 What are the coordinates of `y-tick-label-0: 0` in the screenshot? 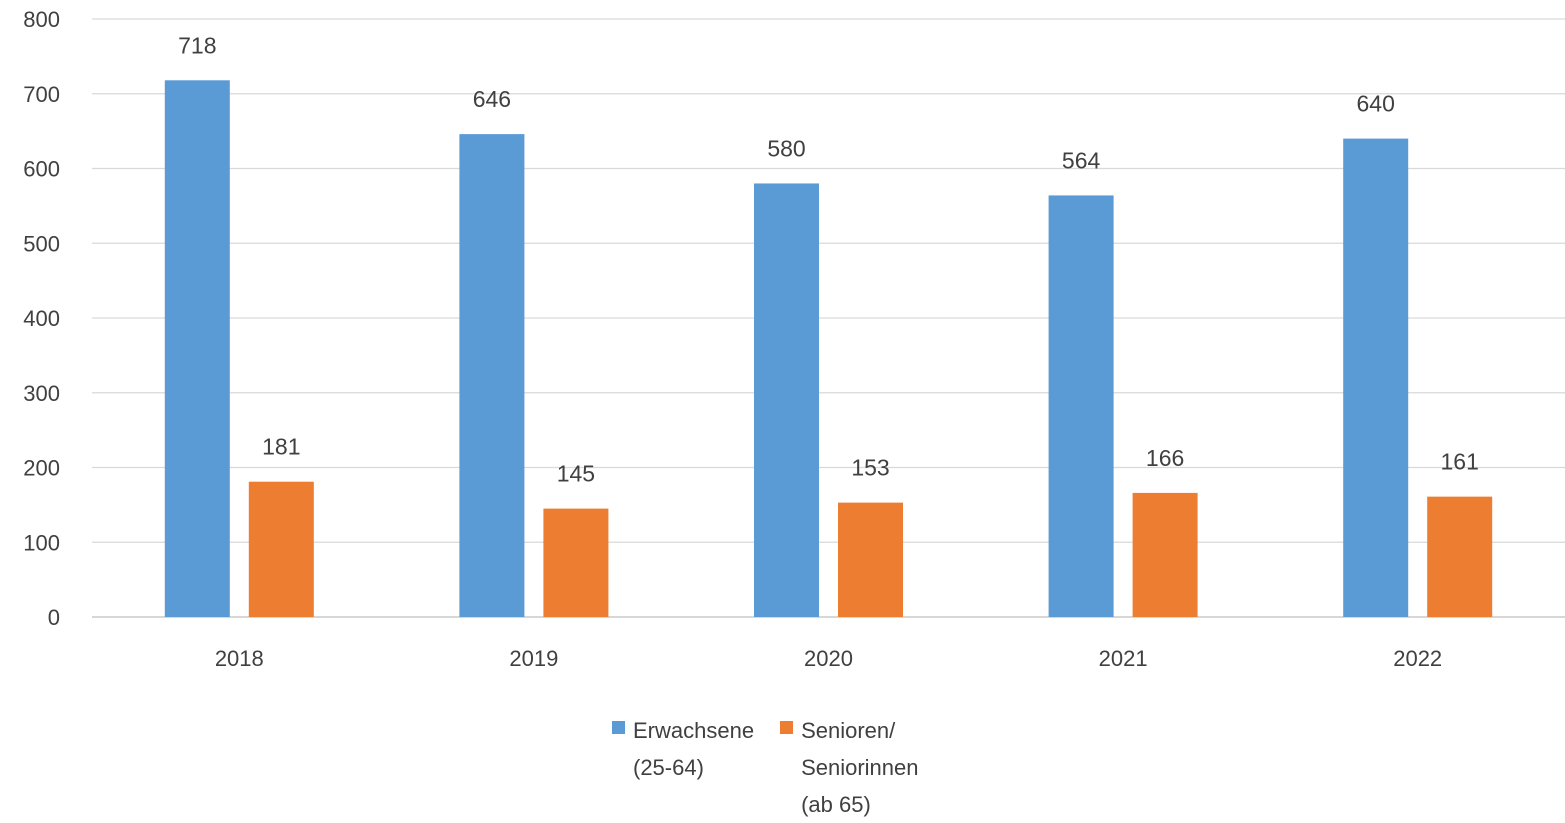 It's located at (54, 617).